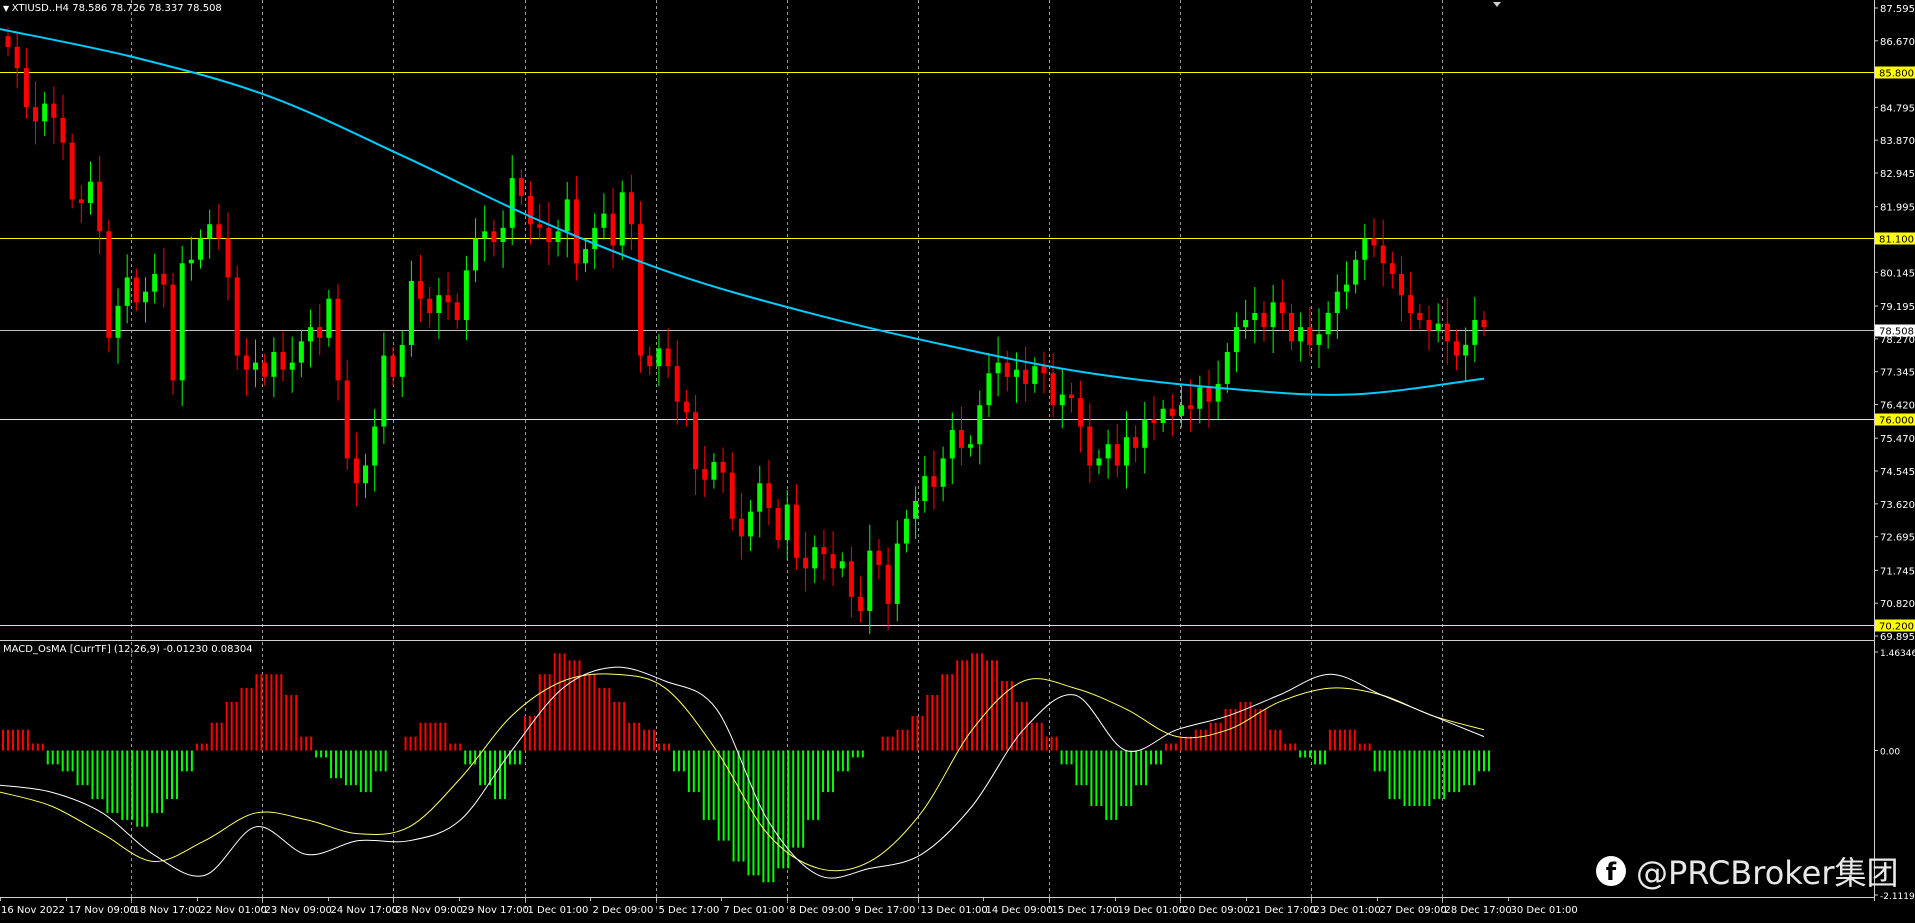 This screenshot has width=1915, height=923. What do you see at coordinates (954, 910) in the screenshot?
I see `time-label: 13 Dec 01:00` at bounding box center [954, 910].